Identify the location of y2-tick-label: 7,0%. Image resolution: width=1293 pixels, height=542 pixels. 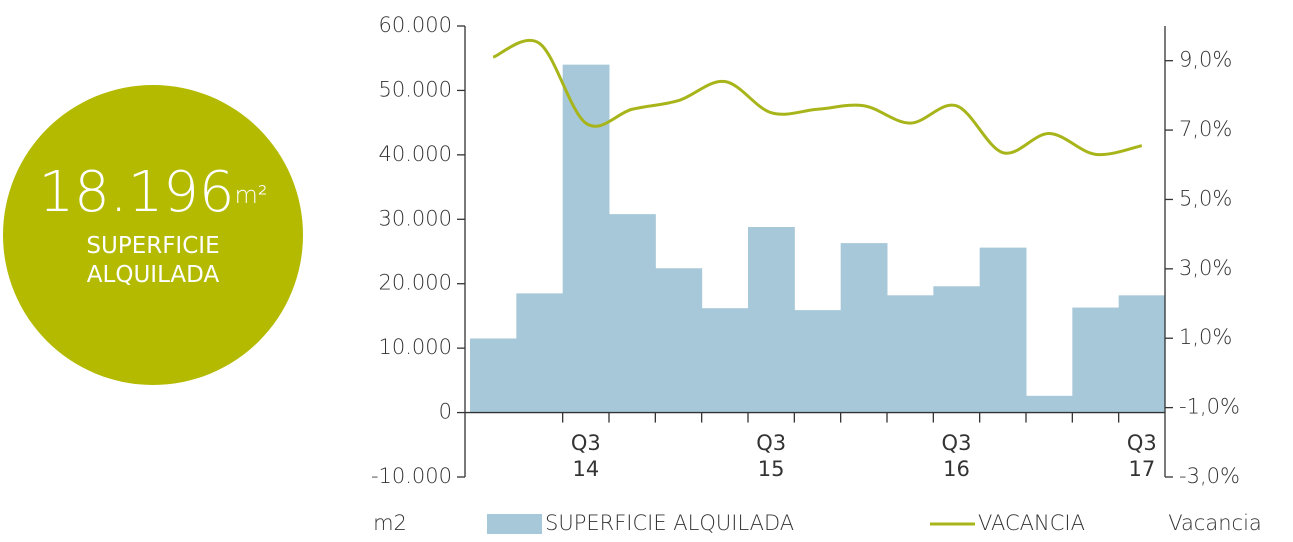
(1205, 129).